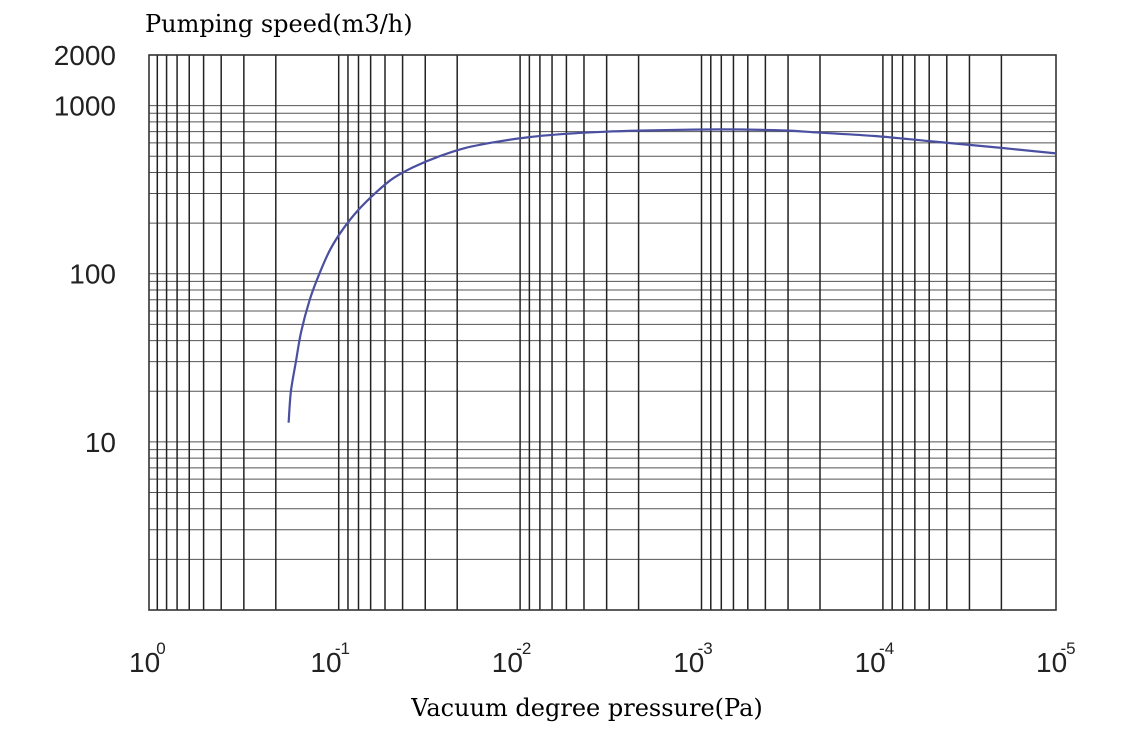  Describe the element at coordinates (100, 442) in the screenshot. I see `y-tick-label: 10` at that location.